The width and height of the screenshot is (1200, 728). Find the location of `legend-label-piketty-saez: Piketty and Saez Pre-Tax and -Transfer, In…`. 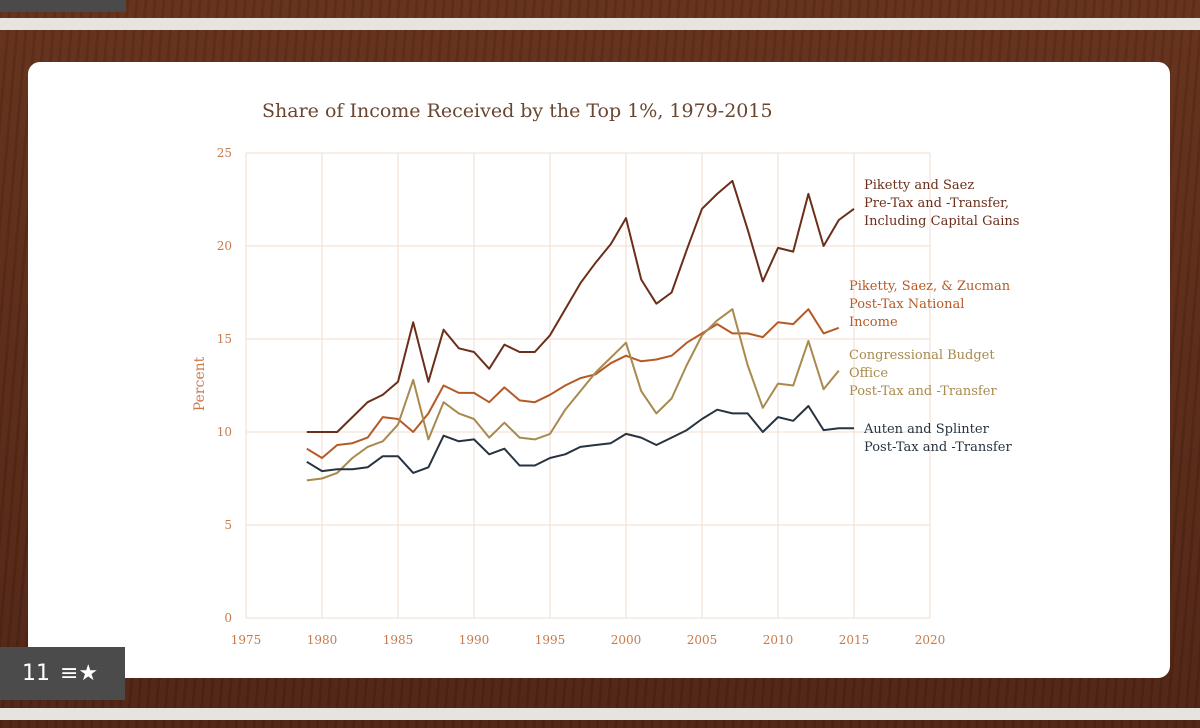

legend-label-piketty-saez: Piketty and Saez Pre-Tax and -Transfer, In… is located at coordinates (941, 203).